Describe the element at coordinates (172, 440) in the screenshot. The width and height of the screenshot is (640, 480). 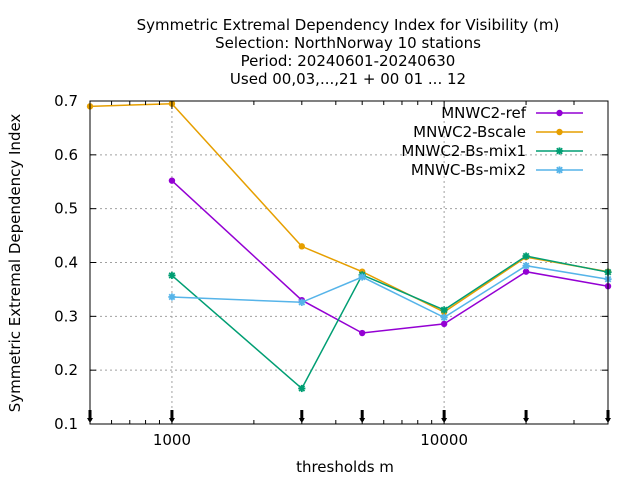
I see `x-tick-label: 1000` at that location.